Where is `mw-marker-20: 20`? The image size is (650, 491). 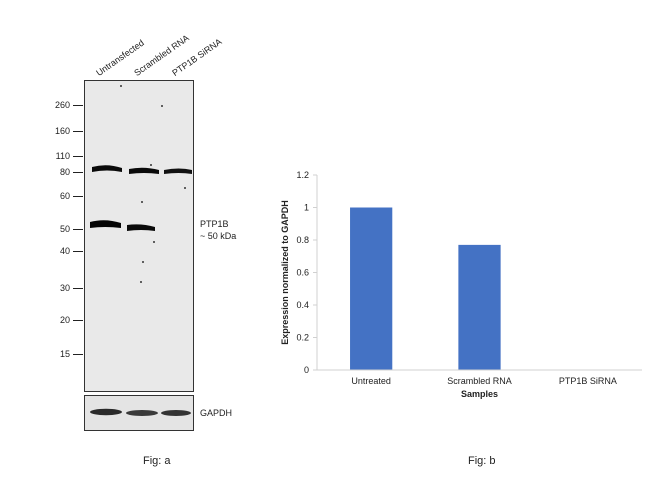 mw-marker-20: 20 is located at coordinates (64, 320).